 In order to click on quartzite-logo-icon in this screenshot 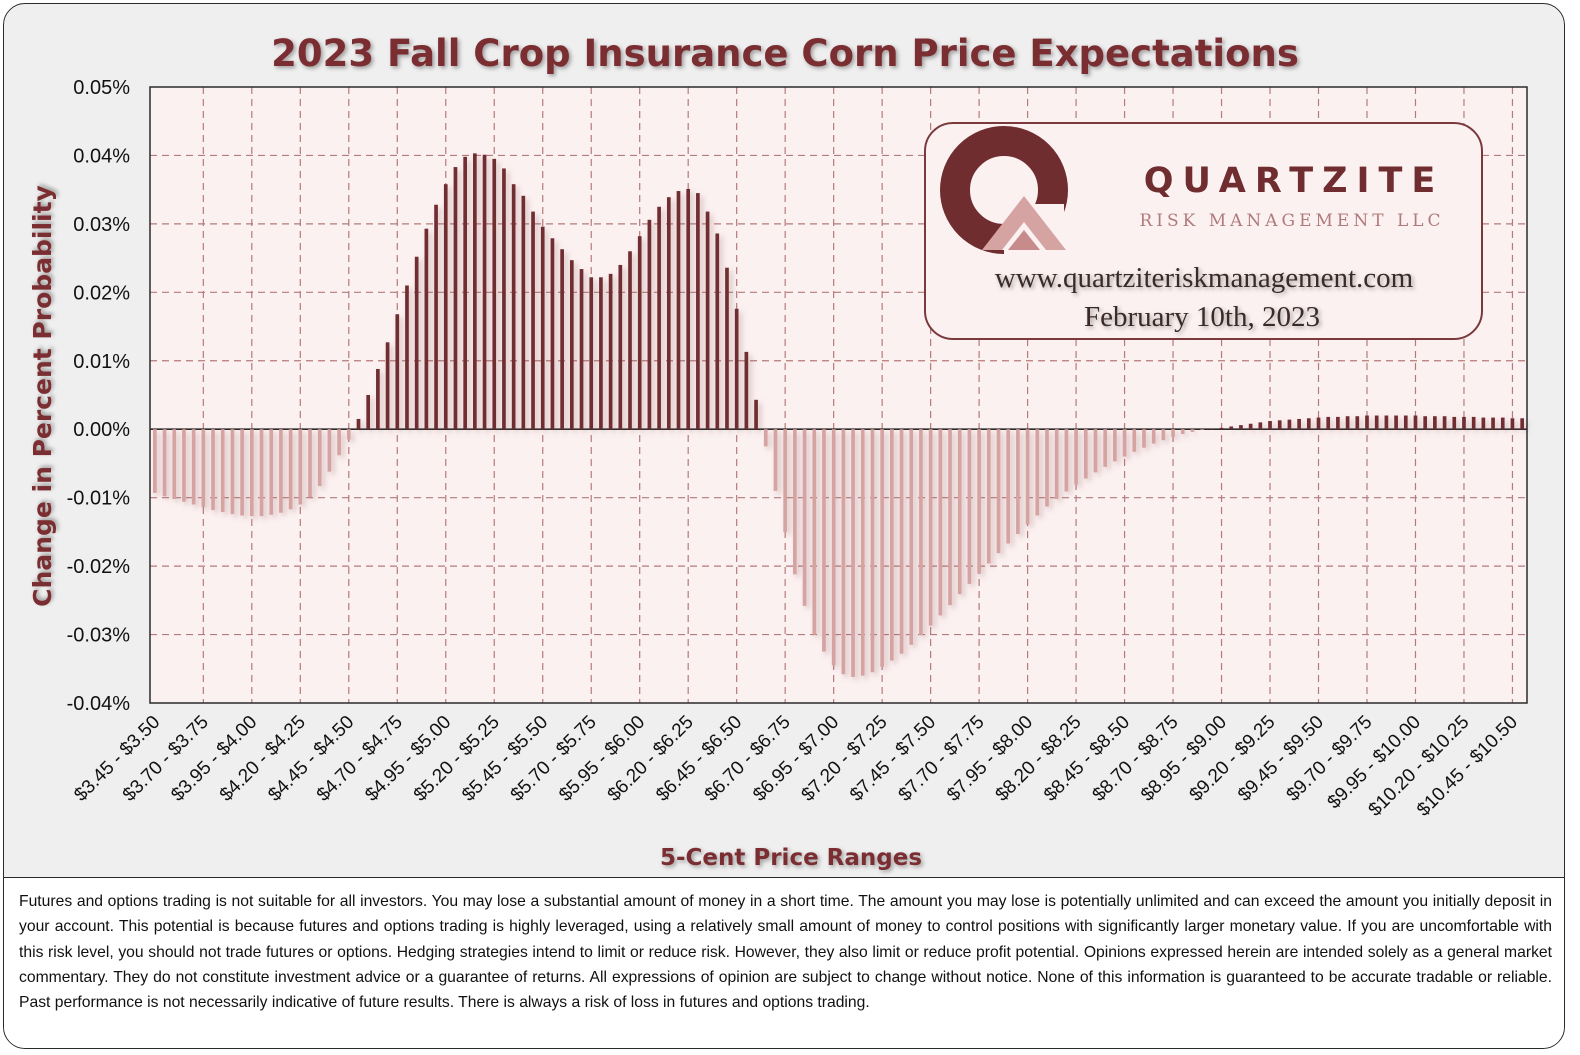, I will do `click(1004, 190)`.